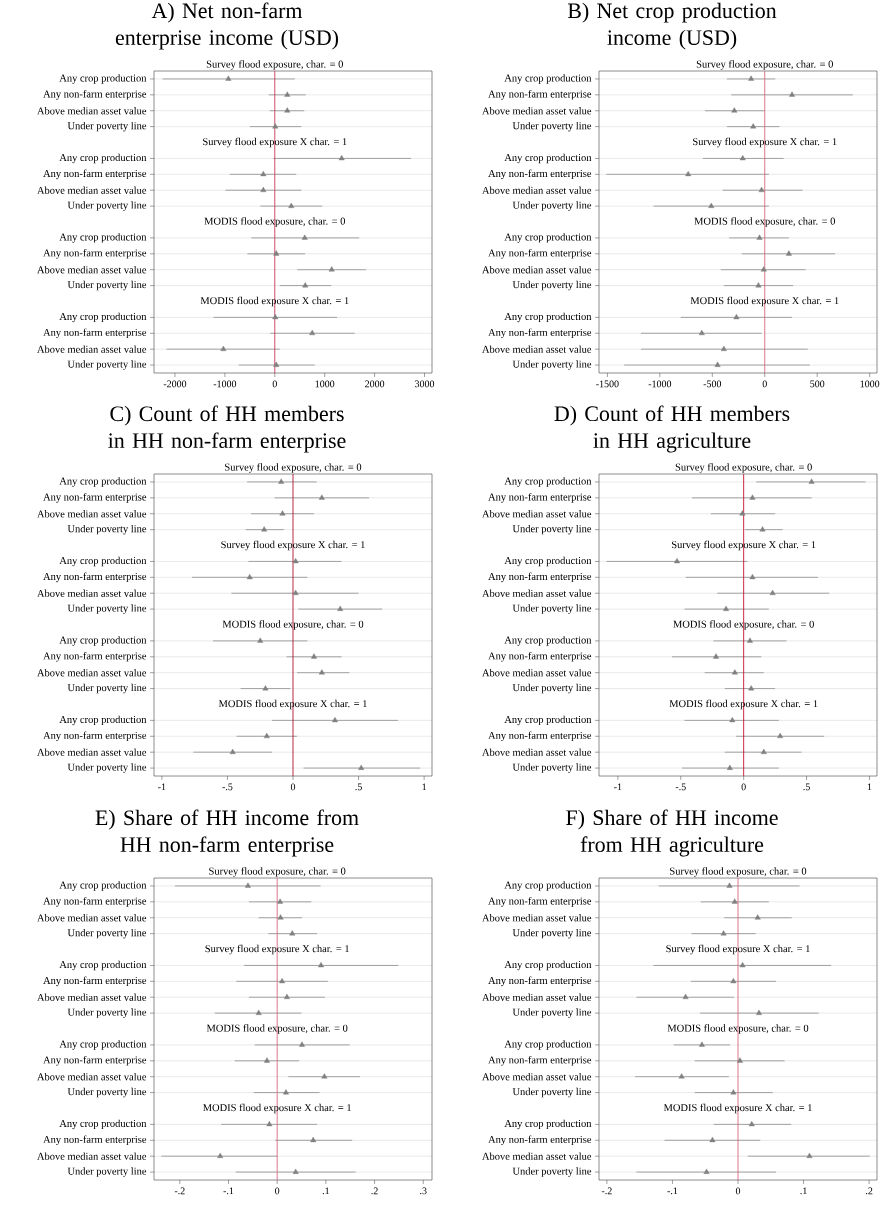 The image size is (883, 1207). Describe the element at coordinates (423, 1191) in the screenshot. I see `x-tick-label: .3` at that location.